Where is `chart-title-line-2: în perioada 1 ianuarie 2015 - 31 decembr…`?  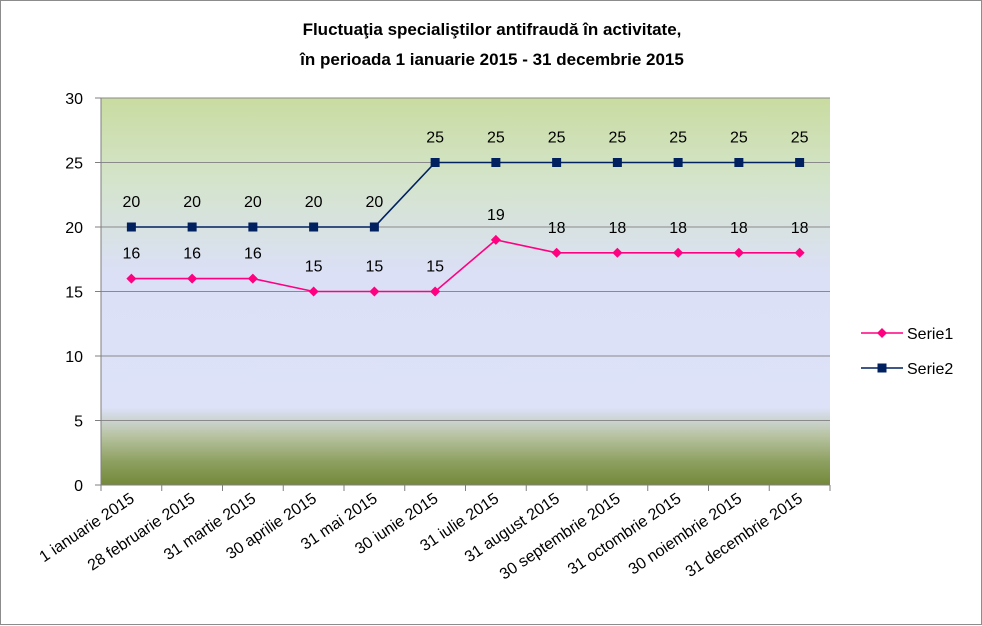
chart-title-line-2: în perioada 1 ianuarie 2015 - 31 decembr… is located at coordinates (491, 59).